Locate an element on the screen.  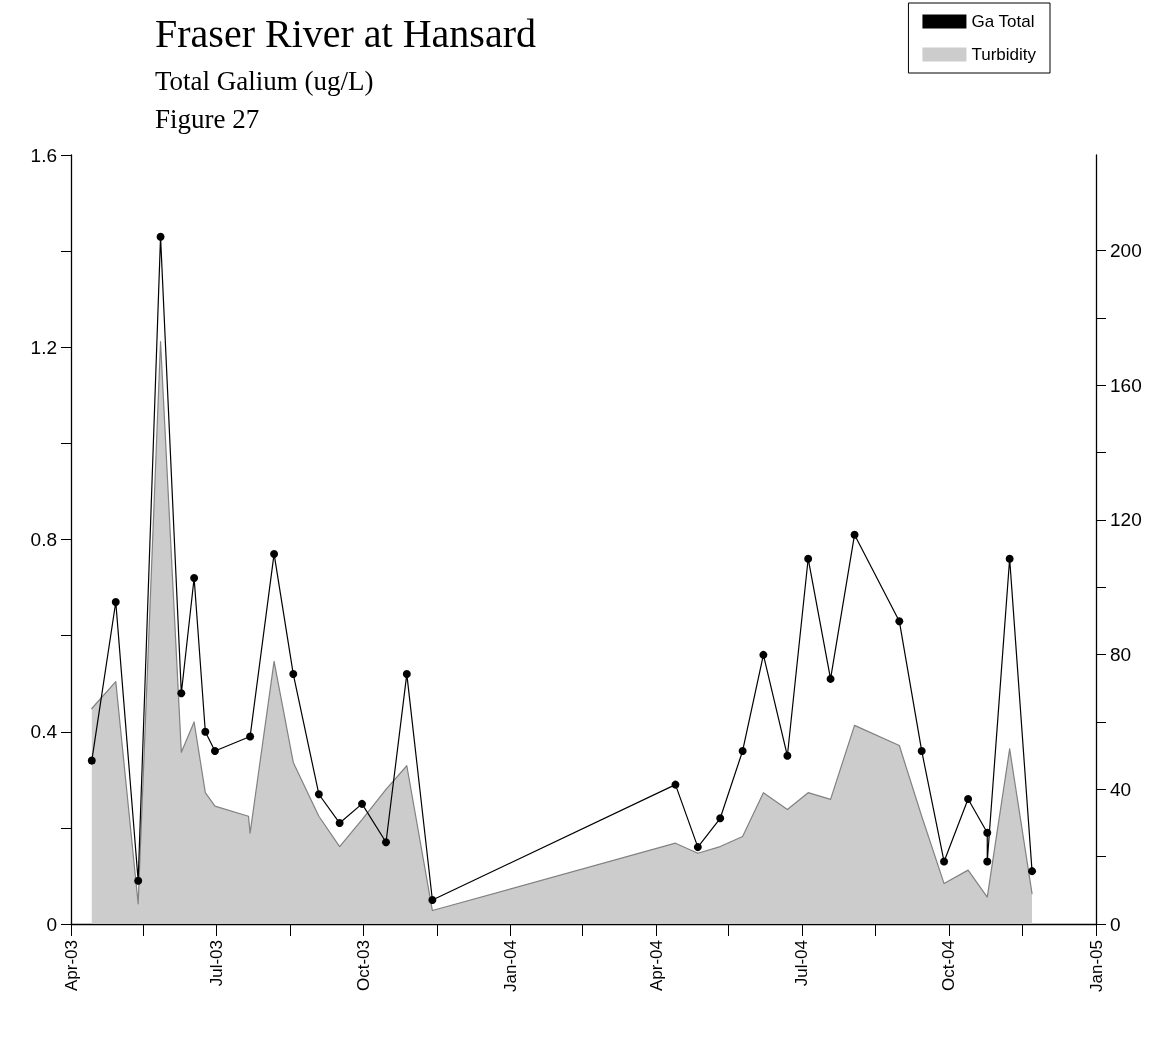
y-tick-label: 0.8 is located at coordinates (43, 539).